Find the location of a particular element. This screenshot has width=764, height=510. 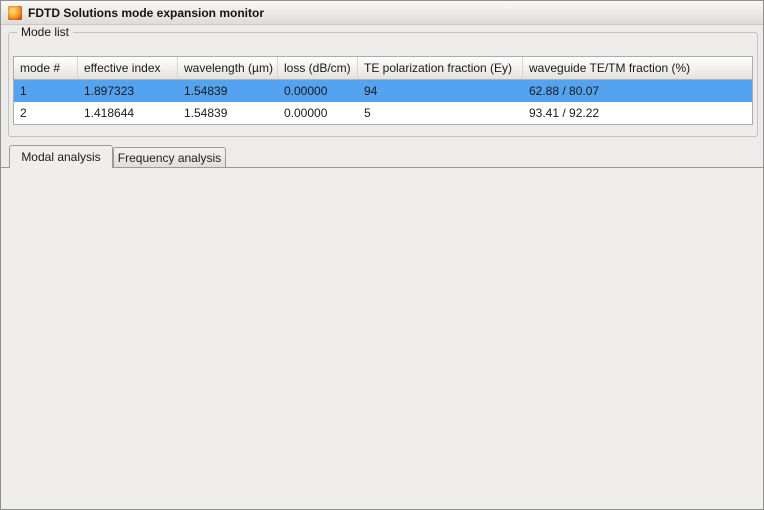

cell-te-fraction: 5 is located at coordinates (367, 113).